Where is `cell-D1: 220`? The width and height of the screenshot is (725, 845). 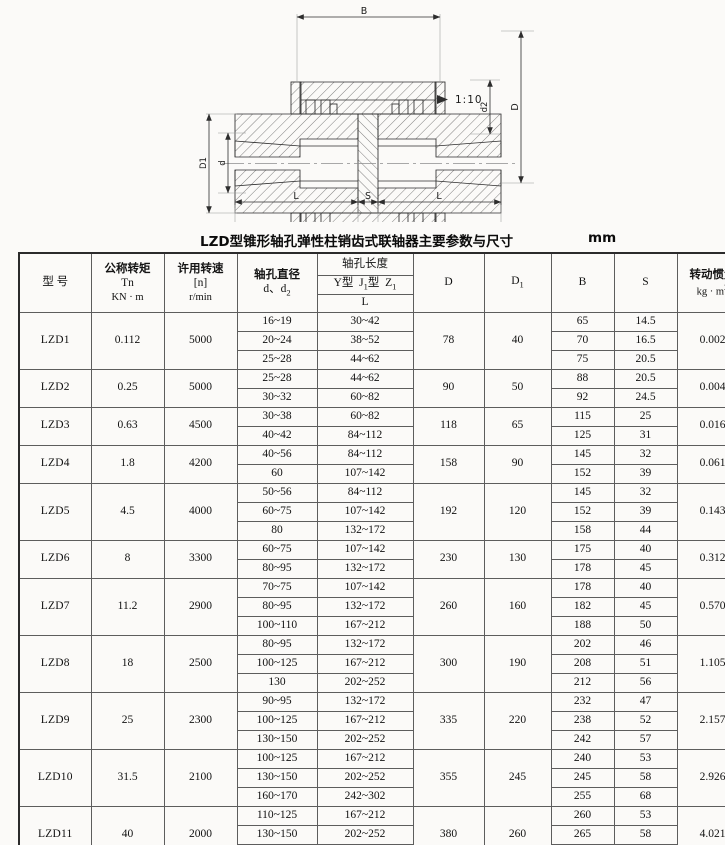
cell-D1: 220 is located at coordinates (517, 720).